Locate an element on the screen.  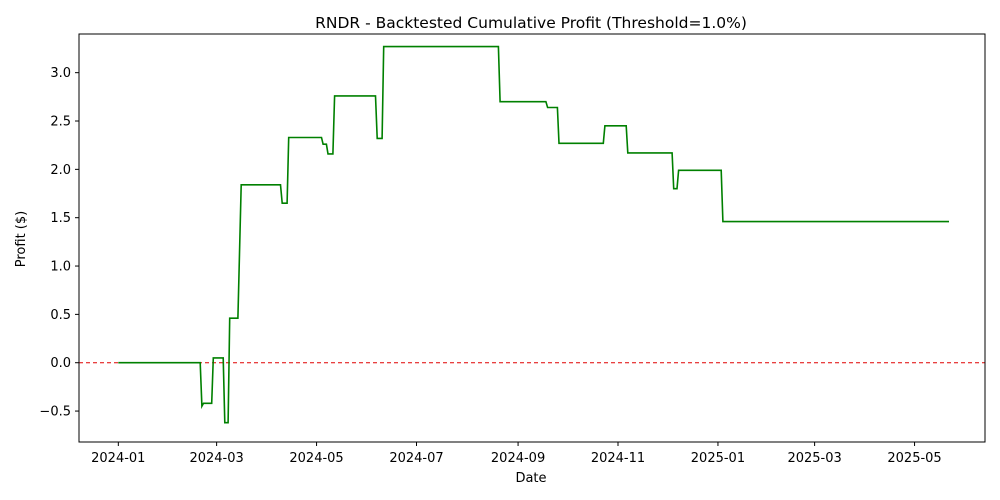
y-tick-label: 3.0 is located at coordinates (60, 73).